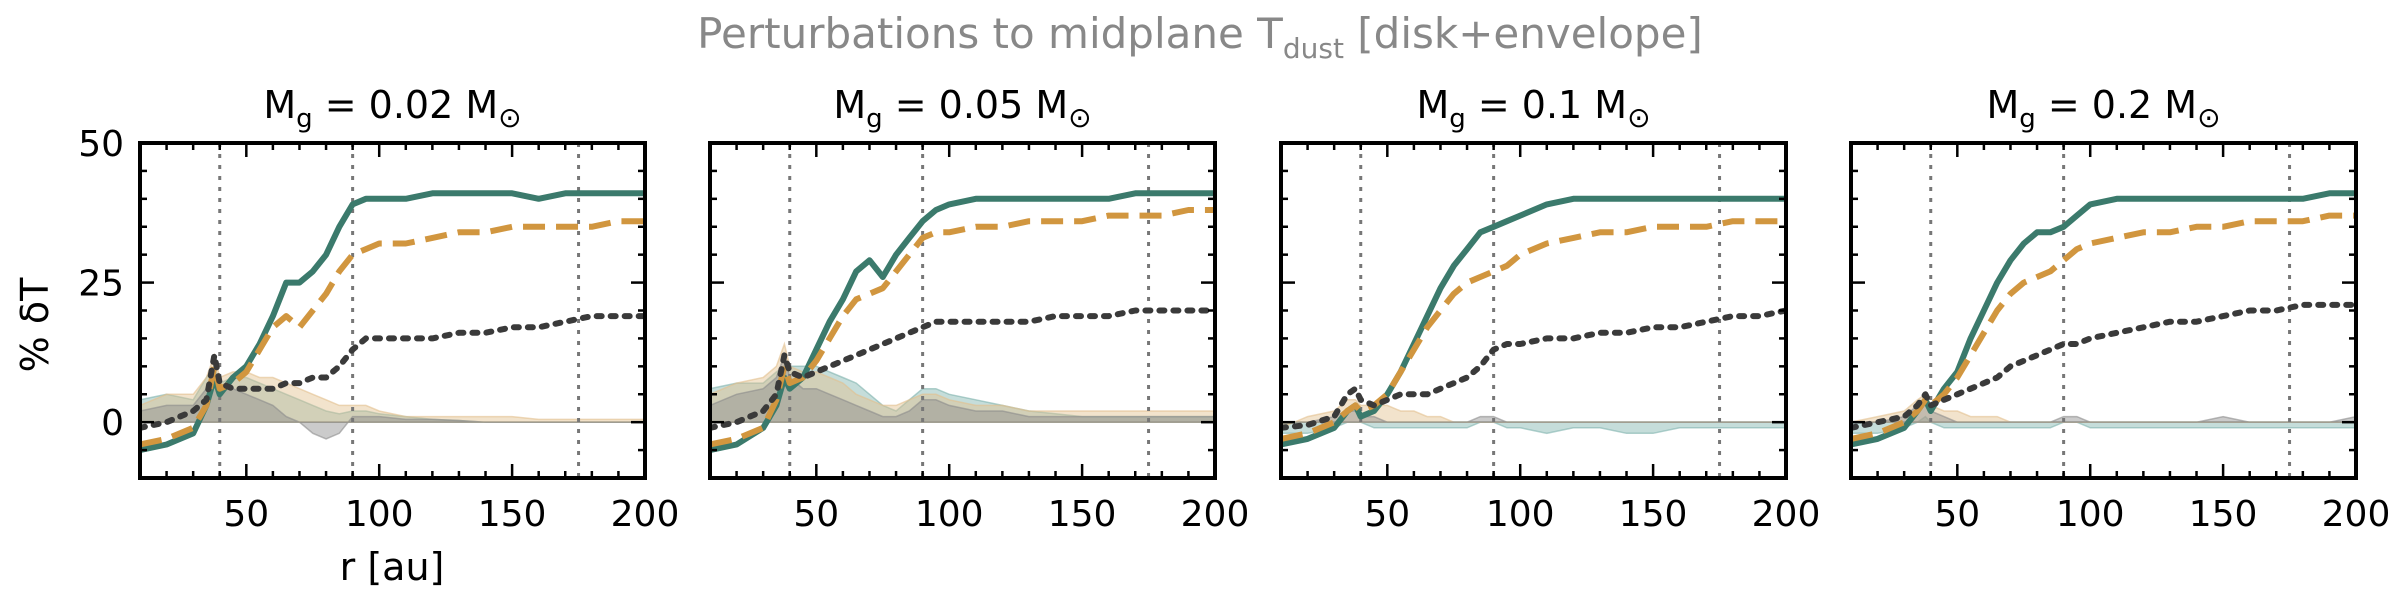  What do you see at coordinates (2116, 105) in the screenshot?
I see `panel-title-value: = 0.2 M` at bounding box center [2116, 105].